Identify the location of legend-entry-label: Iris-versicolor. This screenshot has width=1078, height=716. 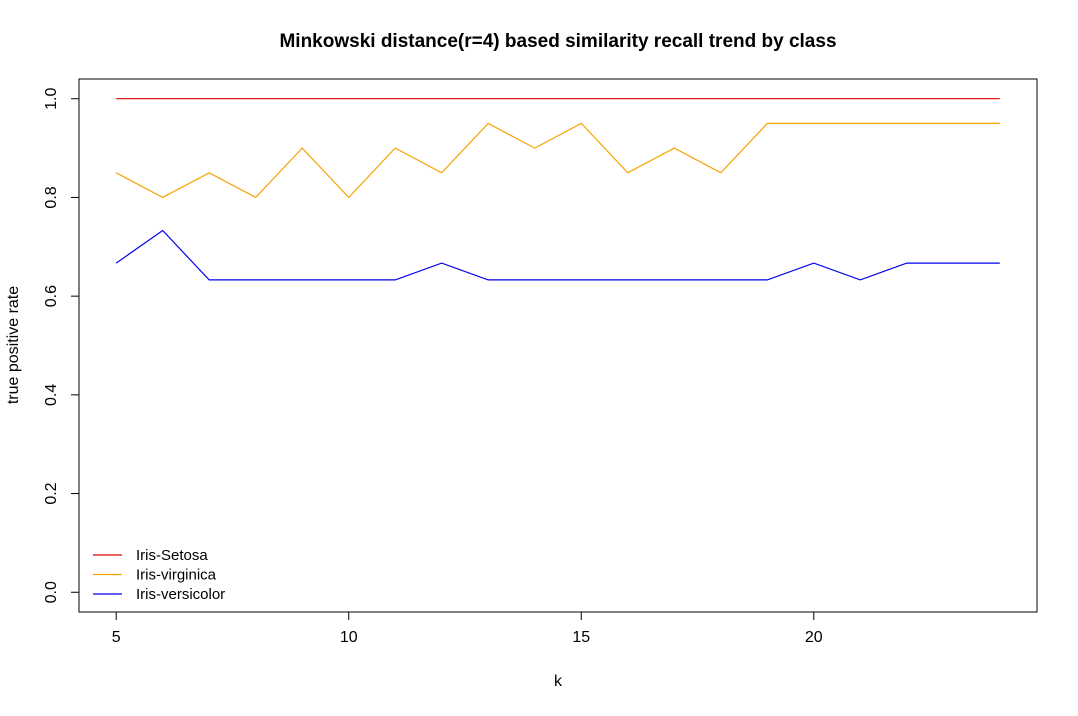
(180, 594).